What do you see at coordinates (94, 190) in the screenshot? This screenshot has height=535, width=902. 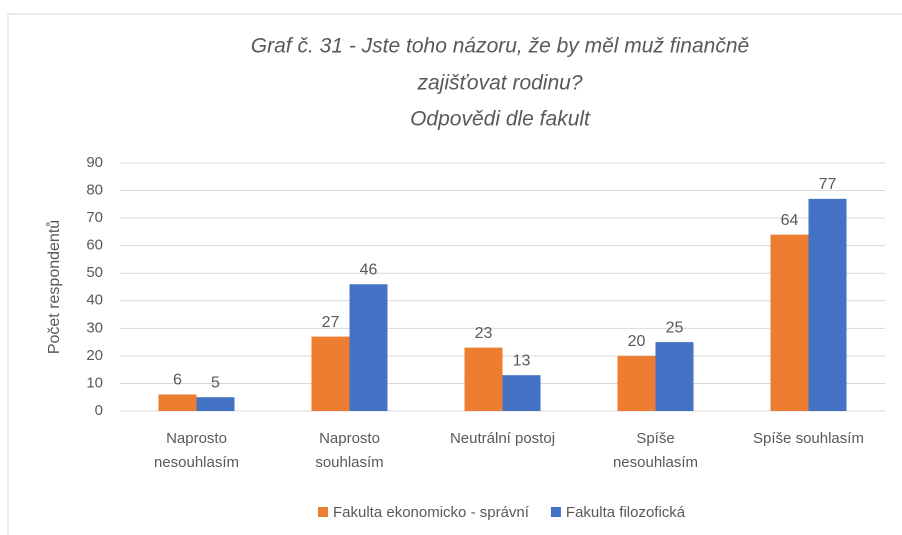 I see `y-tick-label: 80` at bounding box center [94, 190].